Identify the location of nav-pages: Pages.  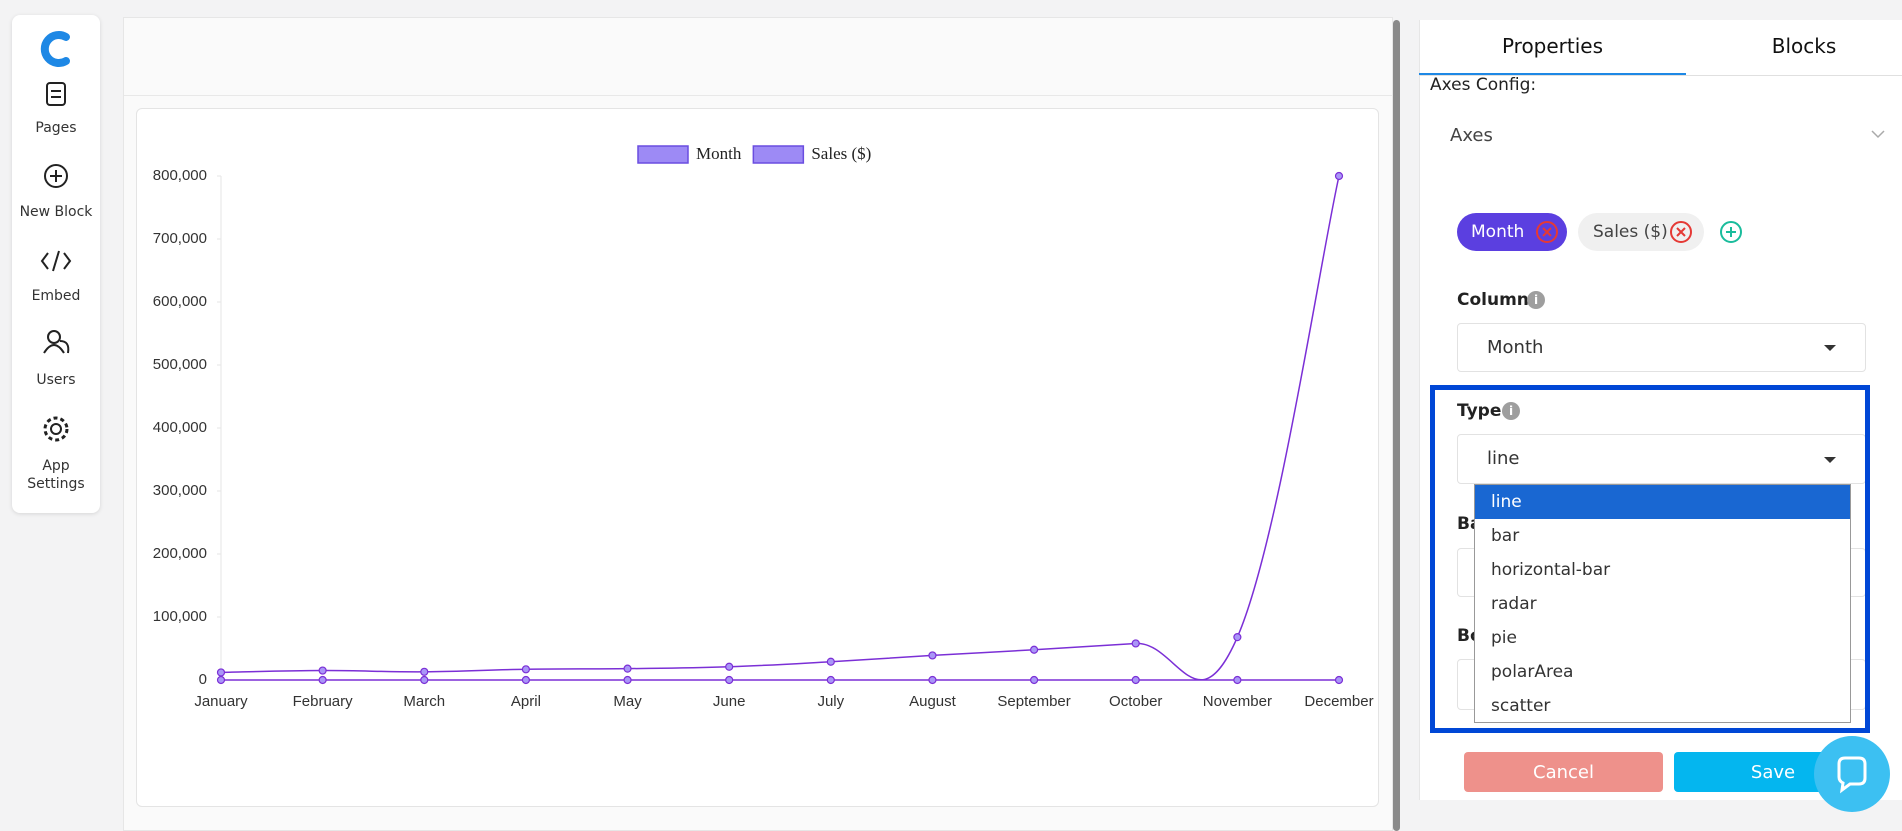
(56, 128).